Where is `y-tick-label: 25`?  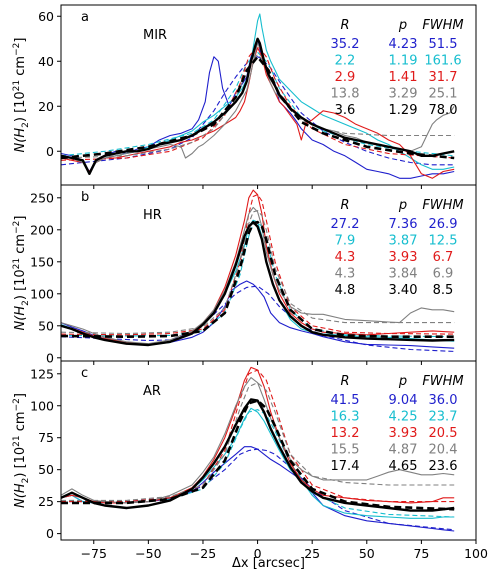 y-tick-label: 25 is located at coordinates (46, 501).